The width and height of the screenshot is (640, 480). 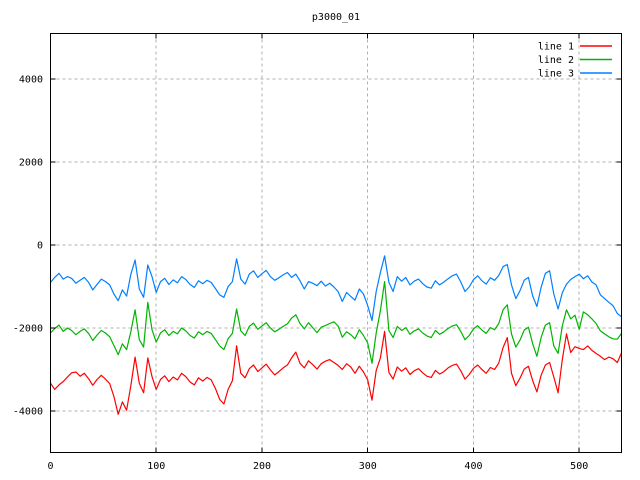 I want to click on y-tick-label: 2000, so click(x=31, y=163).